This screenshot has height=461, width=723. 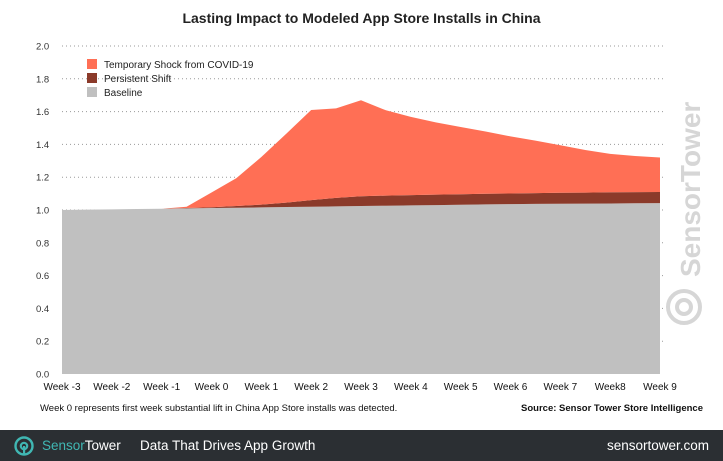 I want to click on y-tick-label: 1.2, so click(x=42, y=178).